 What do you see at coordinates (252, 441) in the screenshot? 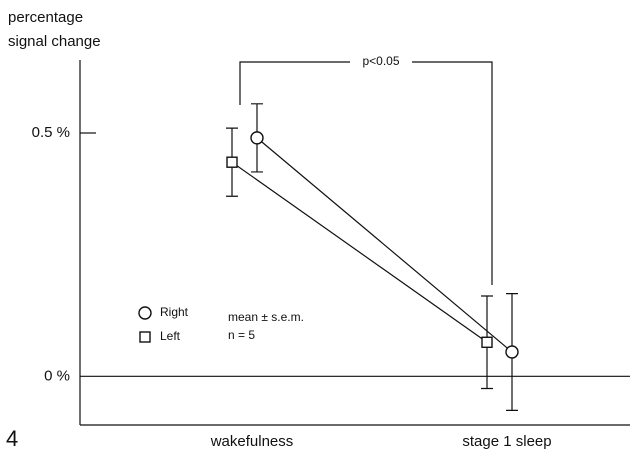
I see `x-tick-label: wakefulness` at bounding box center [252, 441].